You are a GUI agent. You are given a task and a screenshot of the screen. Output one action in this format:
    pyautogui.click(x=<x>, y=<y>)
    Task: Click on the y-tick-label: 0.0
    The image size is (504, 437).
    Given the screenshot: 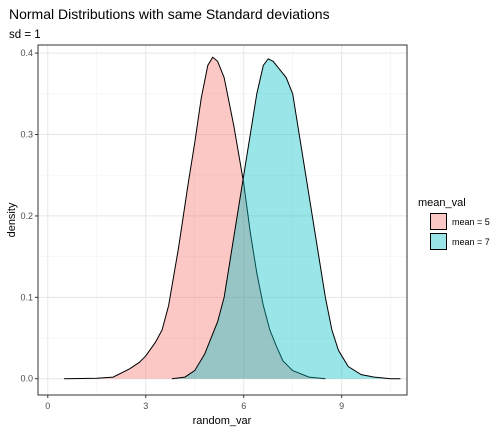 What is the action you would take?
    pyautogui.click(x=26, y=379)
    